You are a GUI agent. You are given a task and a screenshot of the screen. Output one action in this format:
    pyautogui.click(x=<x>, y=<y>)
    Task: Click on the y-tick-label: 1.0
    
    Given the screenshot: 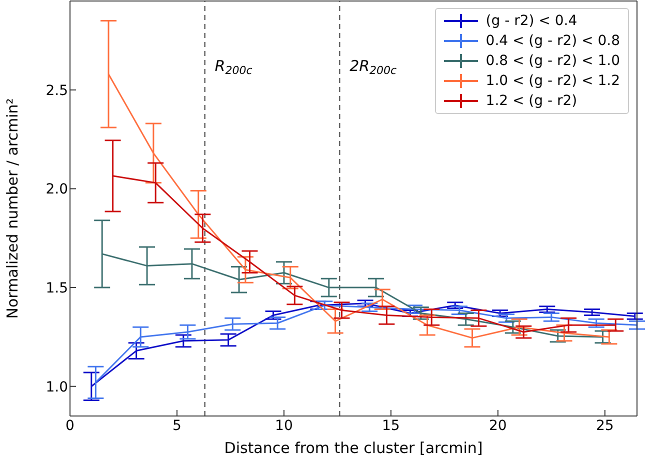 What is the action you would take?
    pyautogui.click(x=57, y=387)
    